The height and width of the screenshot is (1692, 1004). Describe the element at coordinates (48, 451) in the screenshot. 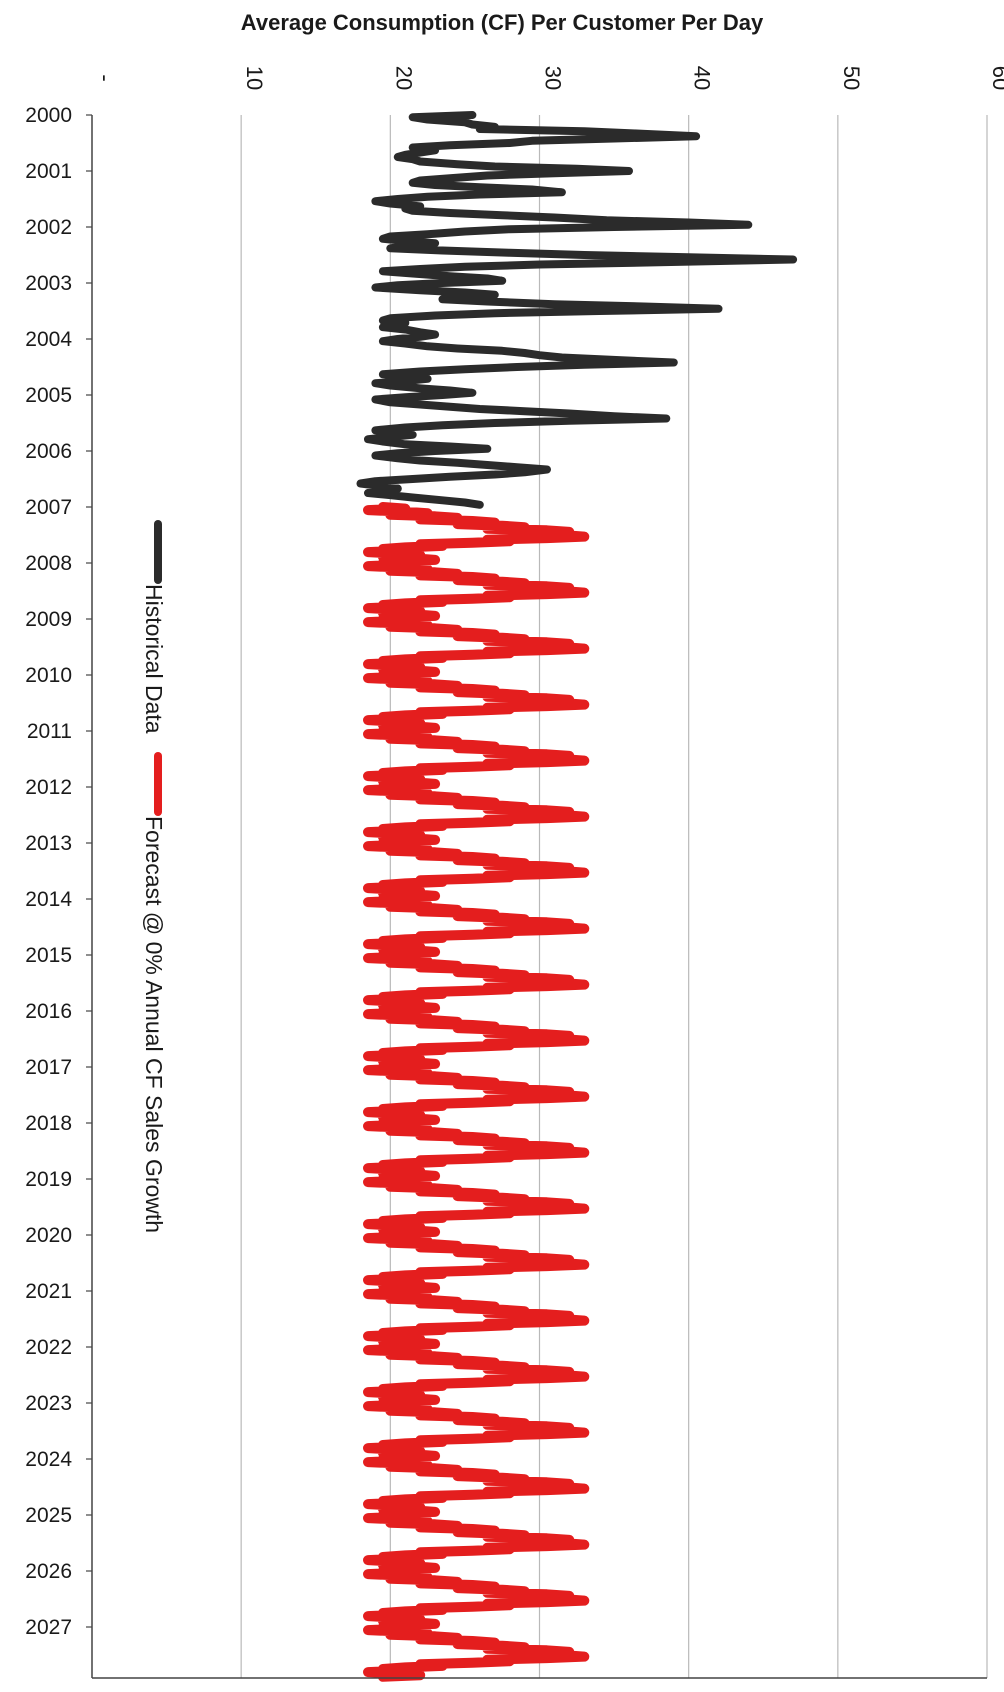

I see `time-tick-label: 2006` at that location.